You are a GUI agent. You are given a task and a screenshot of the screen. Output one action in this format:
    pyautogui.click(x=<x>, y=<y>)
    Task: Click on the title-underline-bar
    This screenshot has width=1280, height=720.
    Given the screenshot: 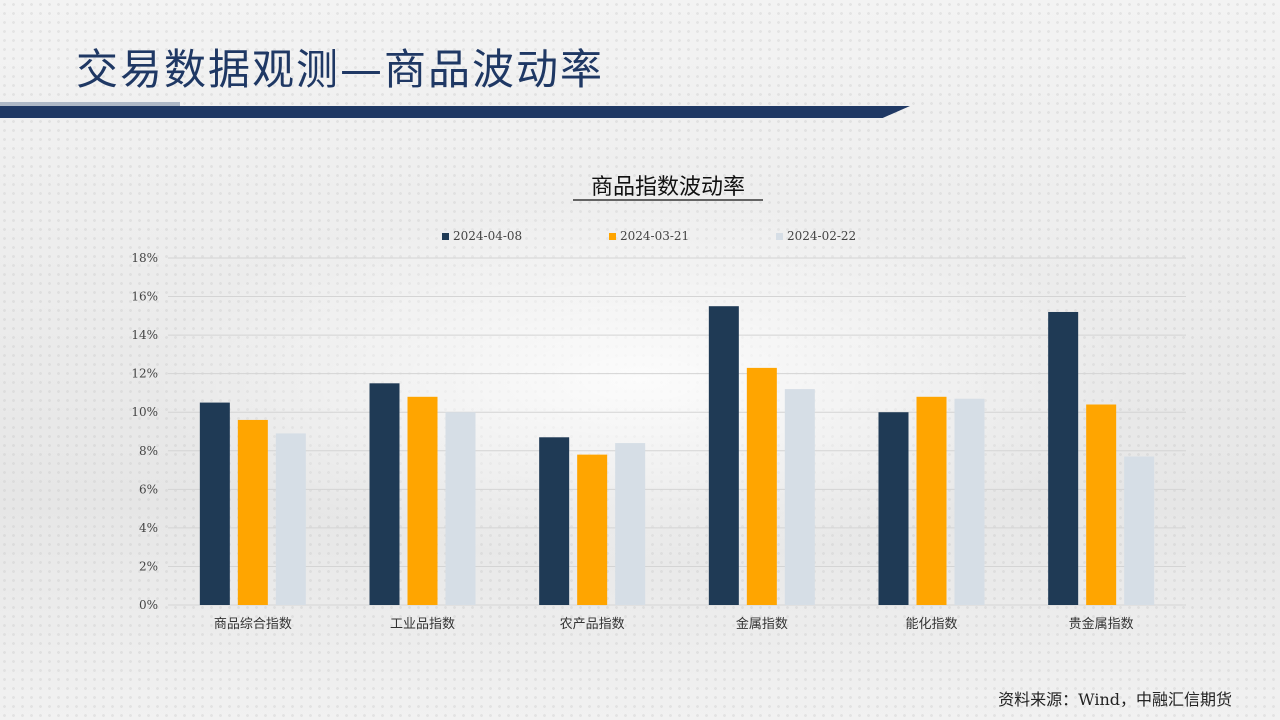 What is the action you would take?
    pyautogui.click(x=455, y=112)
    